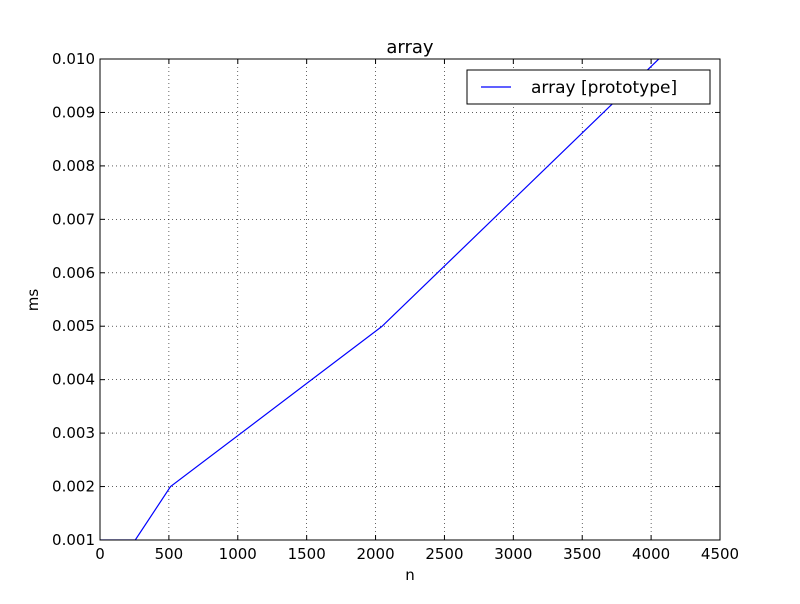  Describe the element at coordinates (73, 326) in the screenshot. I see `y-tick-label: 0.005` at that location.